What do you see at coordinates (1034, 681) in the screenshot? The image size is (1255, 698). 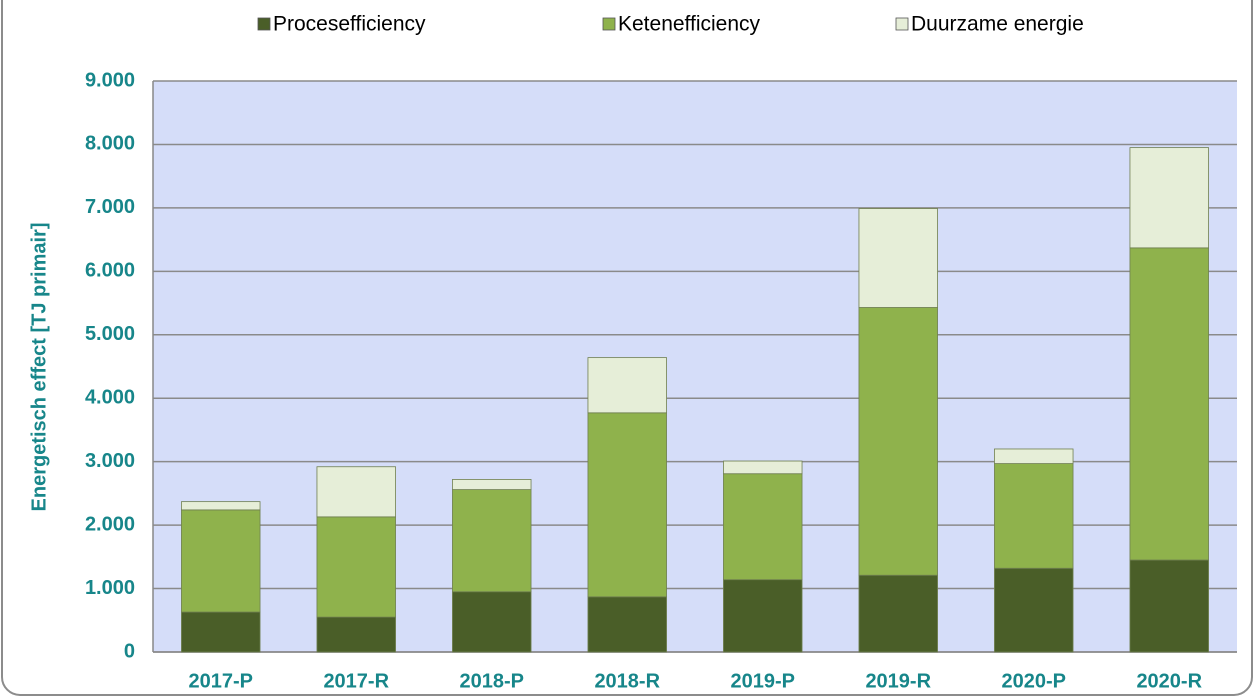 I see `x-tick-label: 2020-P` at bounding box center [1034, 681].